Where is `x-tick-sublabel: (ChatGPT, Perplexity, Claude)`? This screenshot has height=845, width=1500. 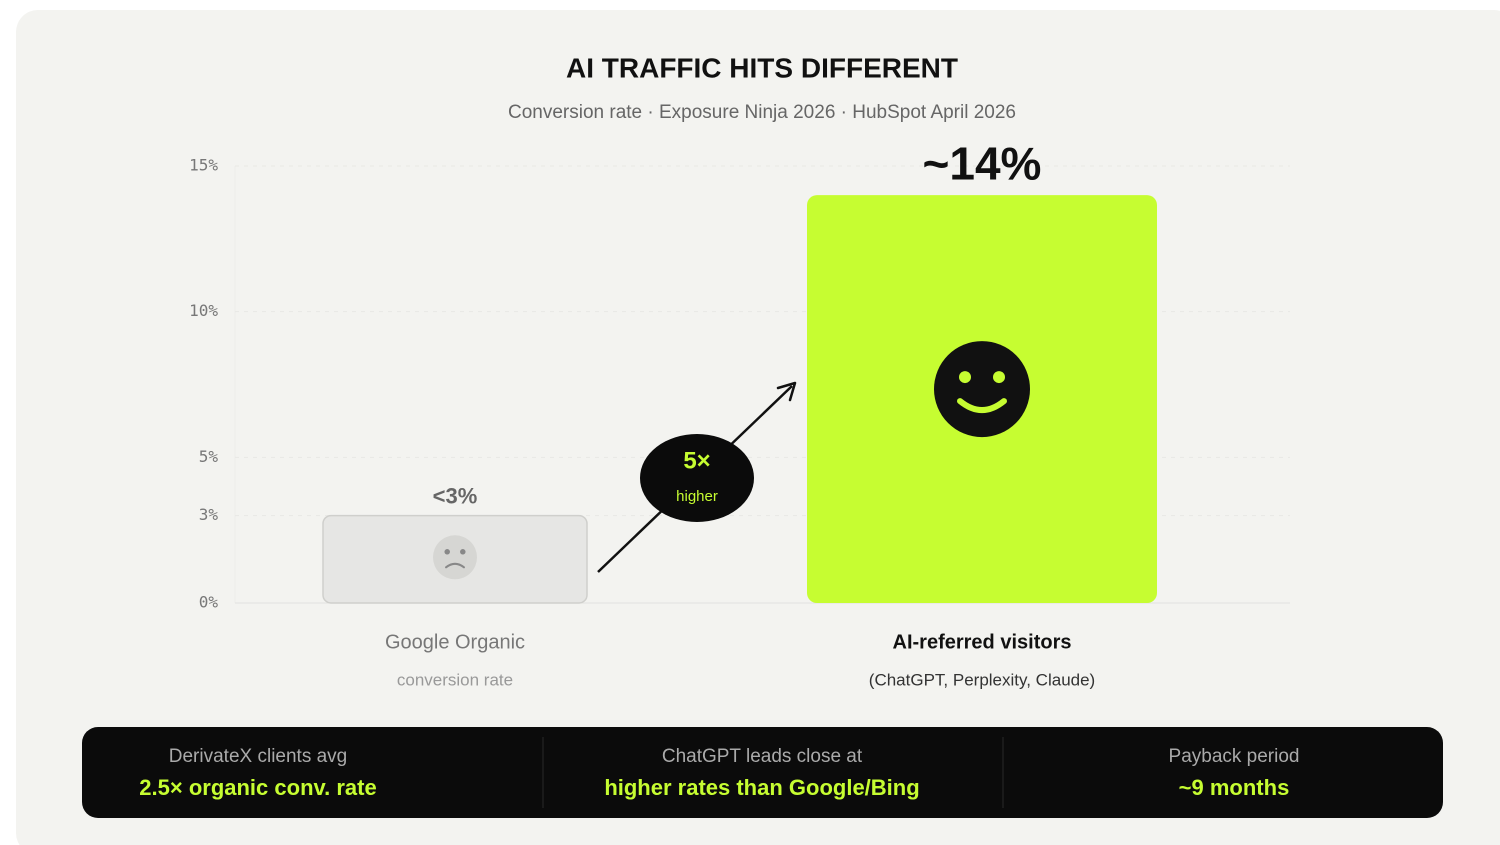
x-tick-sublabel: (ChatGPT, Perplexity, Claude) is located at coordinates (982, 679).